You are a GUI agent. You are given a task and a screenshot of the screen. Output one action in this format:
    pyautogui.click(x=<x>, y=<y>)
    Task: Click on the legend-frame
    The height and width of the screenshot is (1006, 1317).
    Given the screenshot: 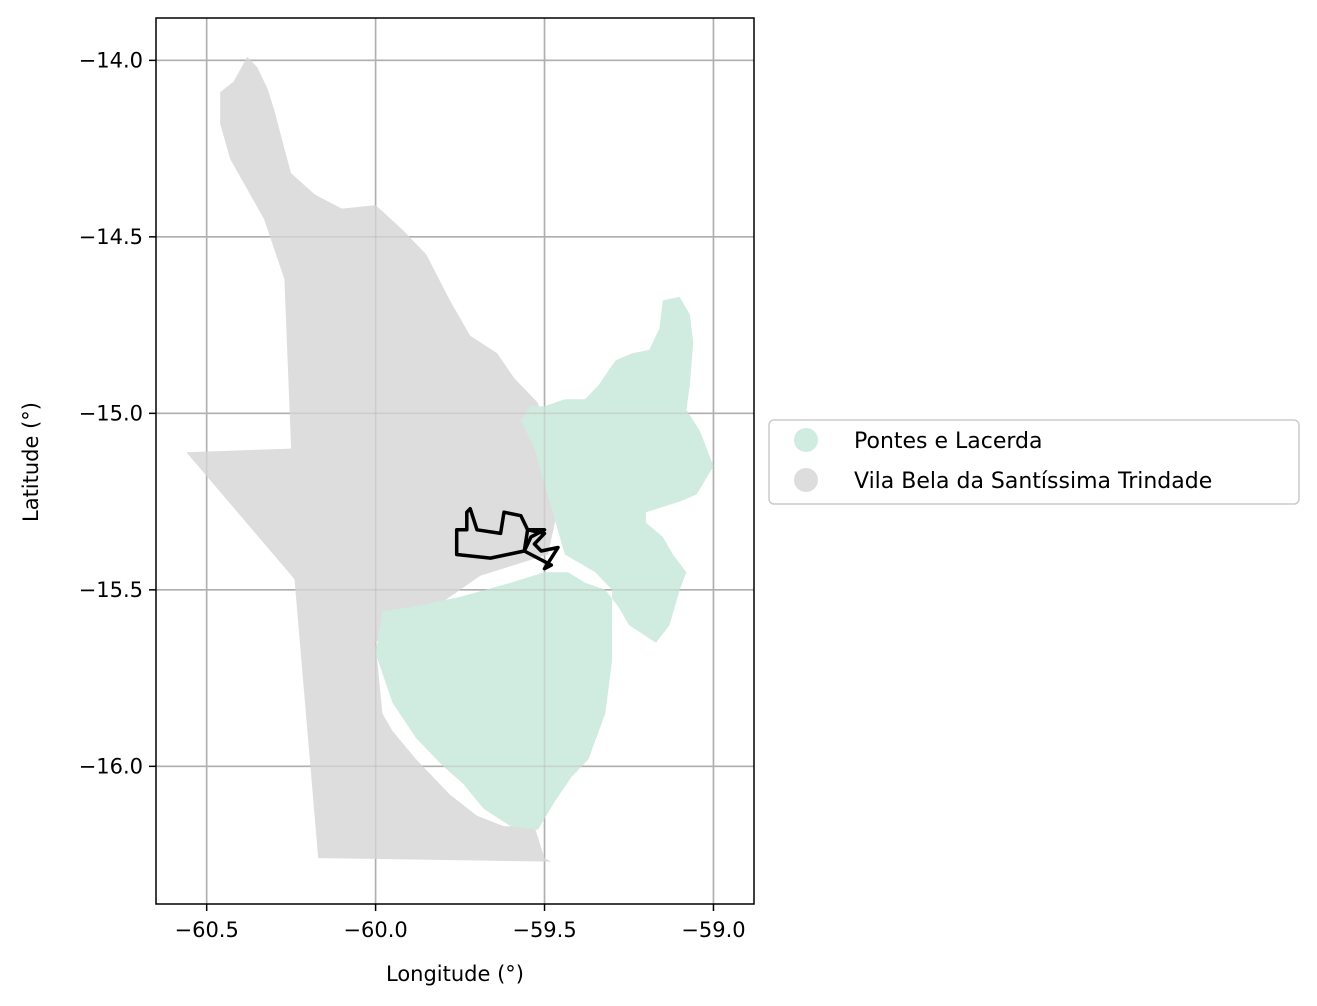 What is the action you would take?
    pyautogui.click(x=1034, y=462)
    